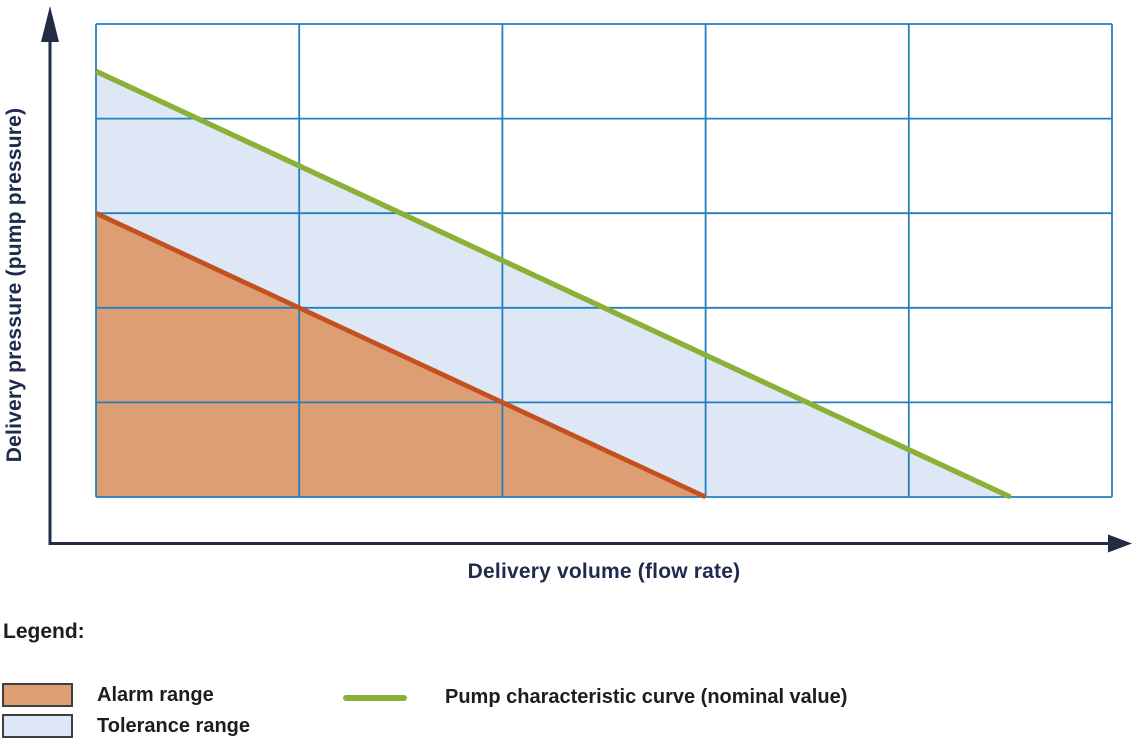 The width and height of the screenshot is (1135, 742). Describe the element at coordinates (155, 695) in the screenshot. I see `alarm-range-label: Alarm range` at that location.